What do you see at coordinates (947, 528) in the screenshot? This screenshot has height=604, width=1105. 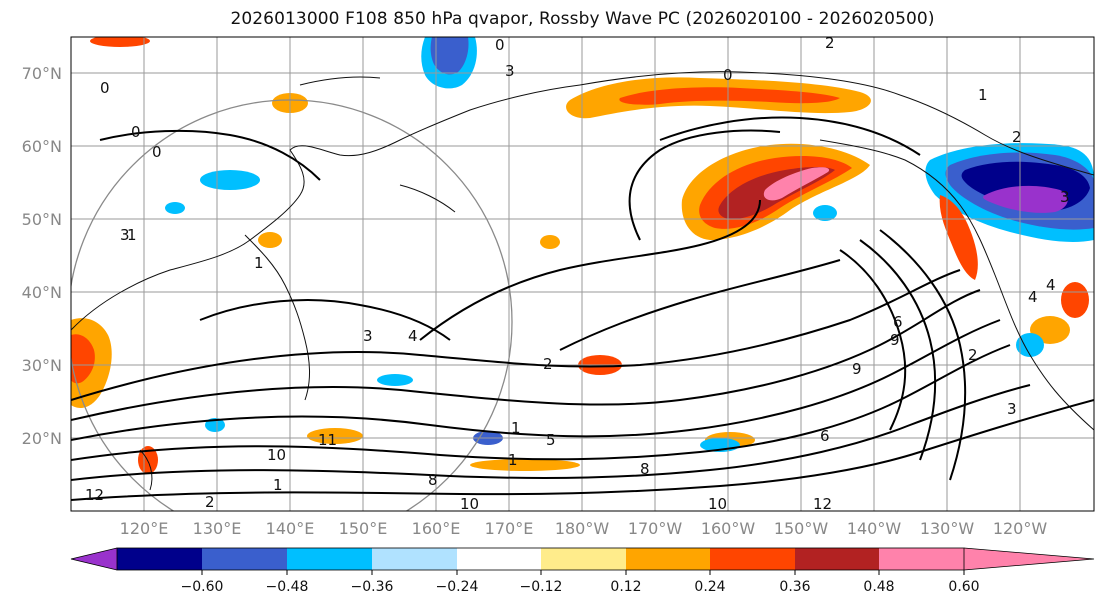 I see `lon-label: 130°W` at bounding box center [947, 528].